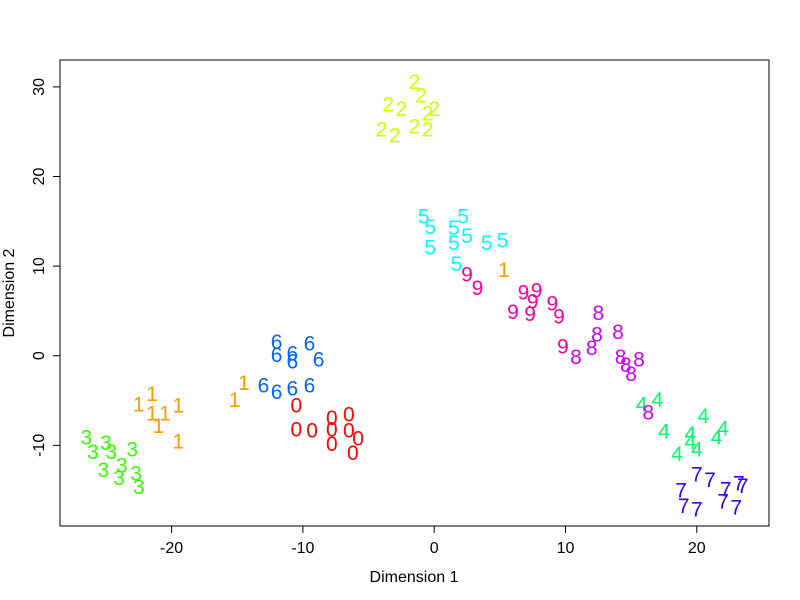 The image size is (800, 600). Describe the element at coordinates (39, 87) in the screenshot. I see `y-tick-label: 30` at that location.